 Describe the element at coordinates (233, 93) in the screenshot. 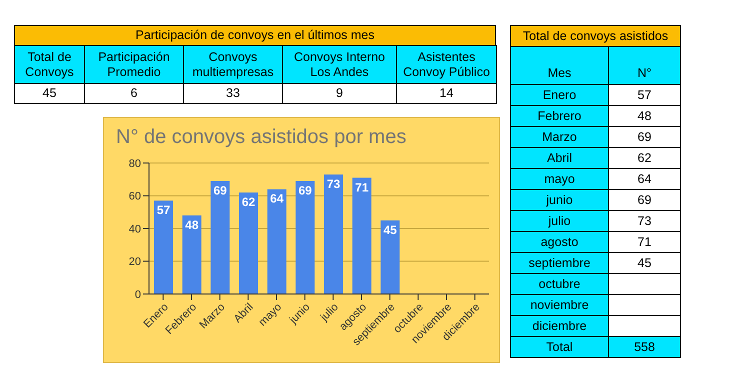

I see `data-label: 33` at that location.